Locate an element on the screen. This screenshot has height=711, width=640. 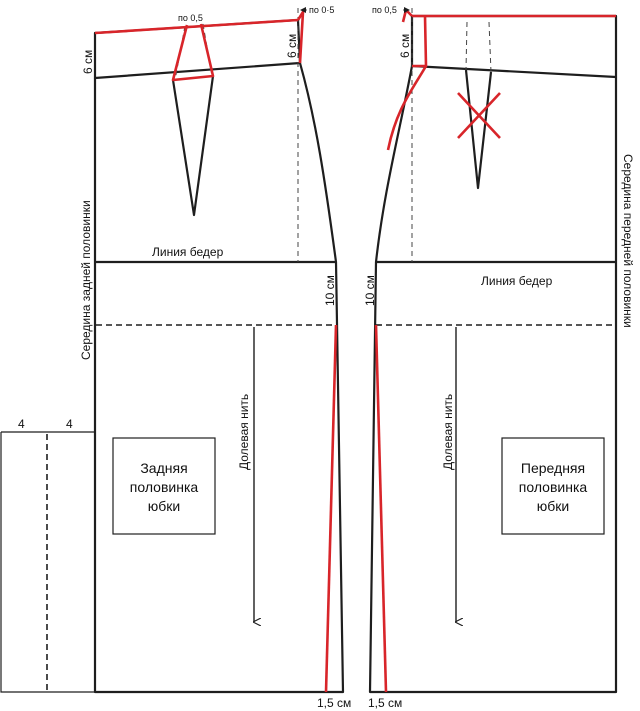
back-hem-shift-label: 1,5 см is located at coordinates (334, 703).